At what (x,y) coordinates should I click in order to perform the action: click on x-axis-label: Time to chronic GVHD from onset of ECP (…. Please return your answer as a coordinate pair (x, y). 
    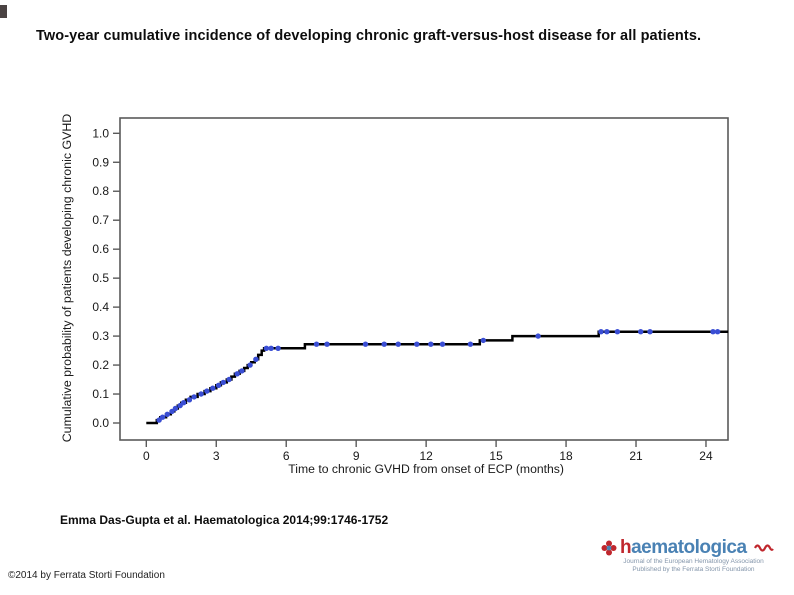
    Looking at the image, I should click on (426, 469).